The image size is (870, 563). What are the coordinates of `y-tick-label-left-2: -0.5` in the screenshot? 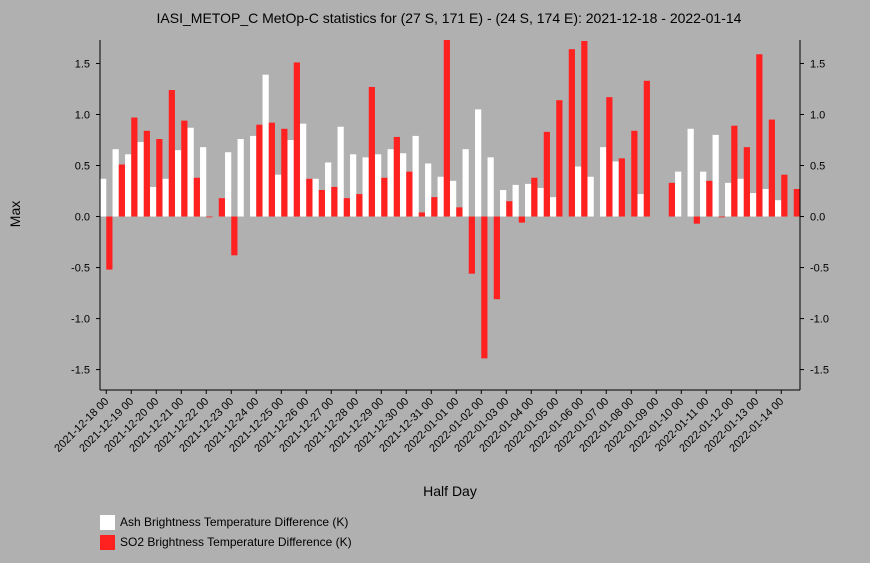 It's located at (80, 269).